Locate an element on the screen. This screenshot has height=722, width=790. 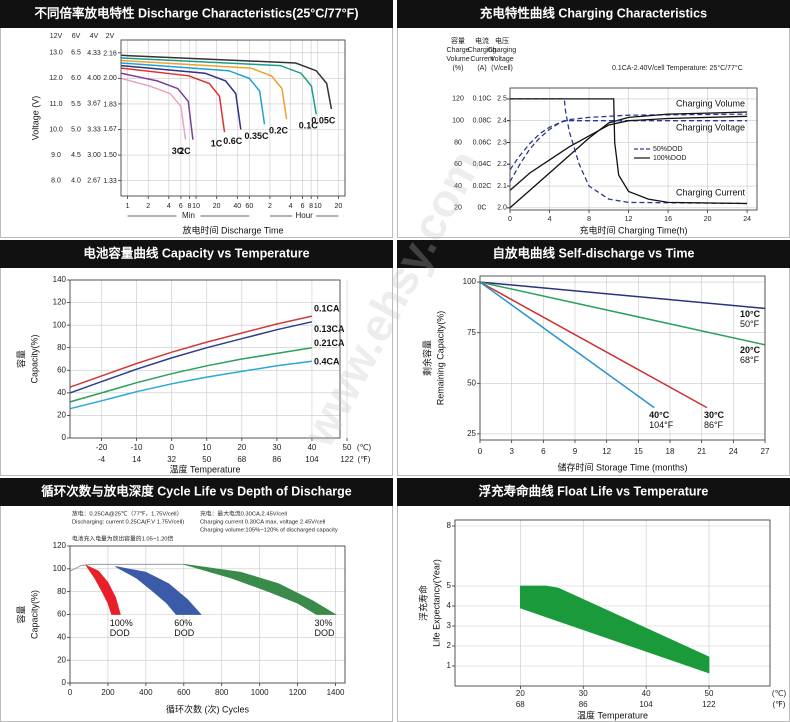
band-label: 100% is located at coordinates (121, 623).